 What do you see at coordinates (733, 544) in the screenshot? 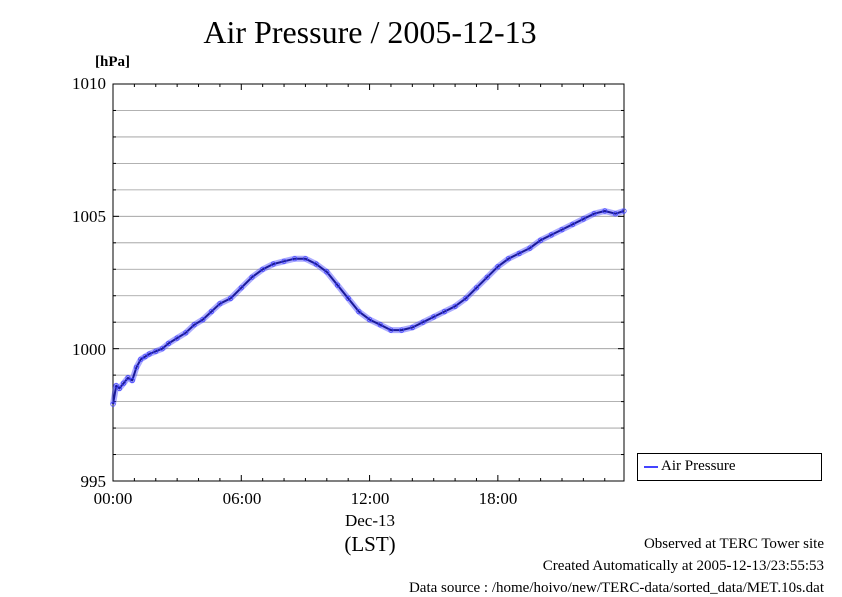
I see `footer-site: Observed at TERC Tower site` at bounding box center [733, 544].